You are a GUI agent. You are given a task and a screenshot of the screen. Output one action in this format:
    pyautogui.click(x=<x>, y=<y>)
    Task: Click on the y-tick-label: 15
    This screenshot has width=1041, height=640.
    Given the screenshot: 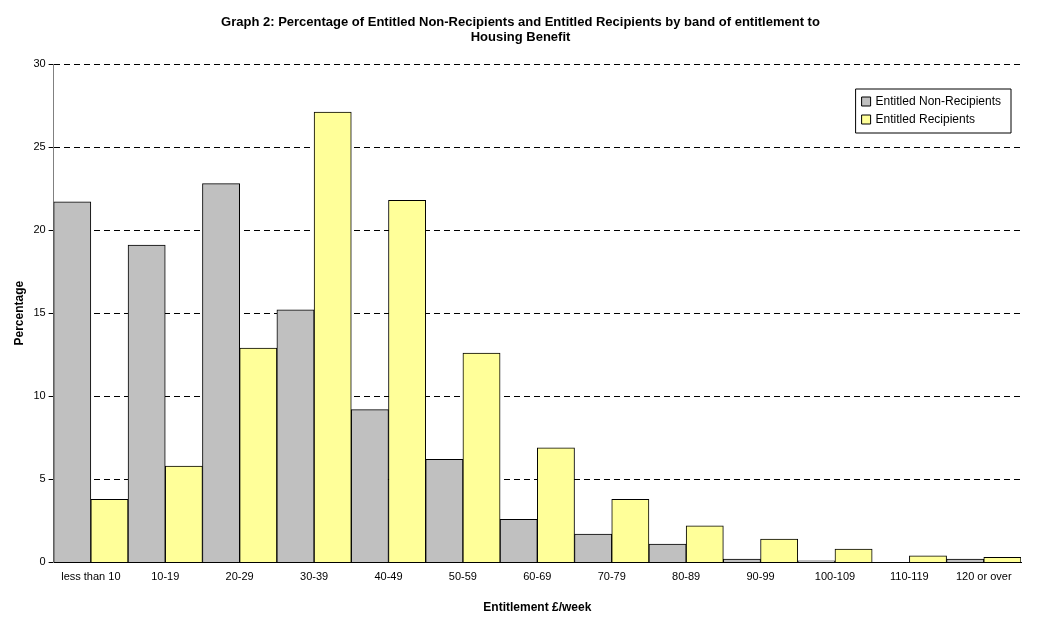 What is the action you would take?
    pyautogui.click(x=39, y=312)
    